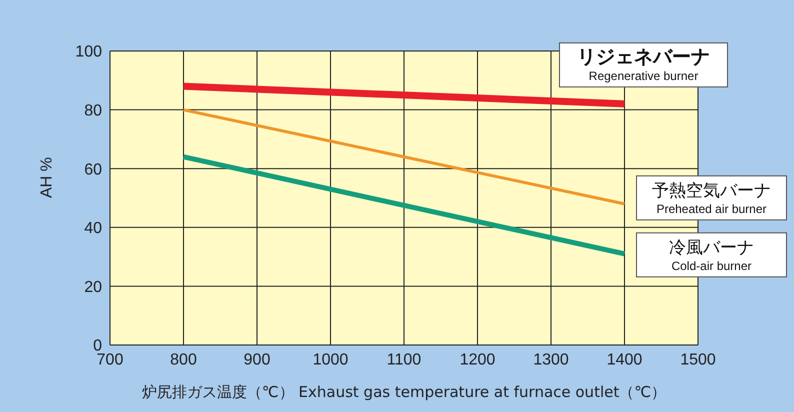  Describe the element at coordinates (643, 64) in the screenshot. I see `series-label: リジェネバーナ Regenerative burner` at that location.